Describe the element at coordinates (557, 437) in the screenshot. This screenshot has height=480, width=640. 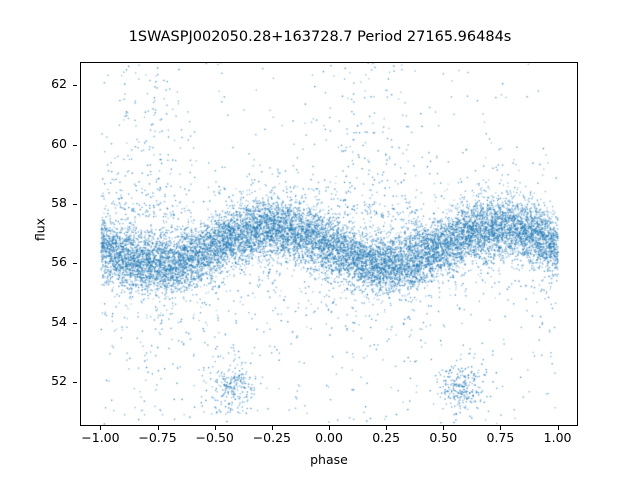
I see `x-tick-label: 1.00` at that location.